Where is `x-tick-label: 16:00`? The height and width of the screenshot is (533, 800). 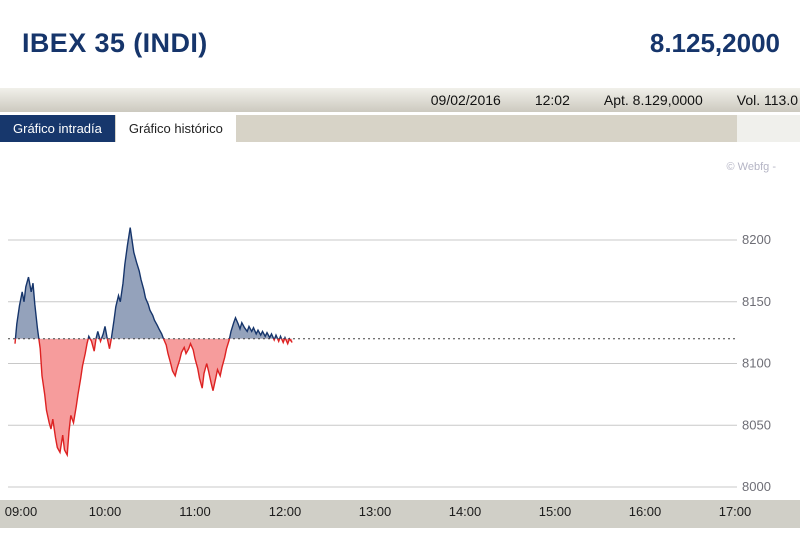
x-tick-label: 16:00 is located at coordinates (645, 511).